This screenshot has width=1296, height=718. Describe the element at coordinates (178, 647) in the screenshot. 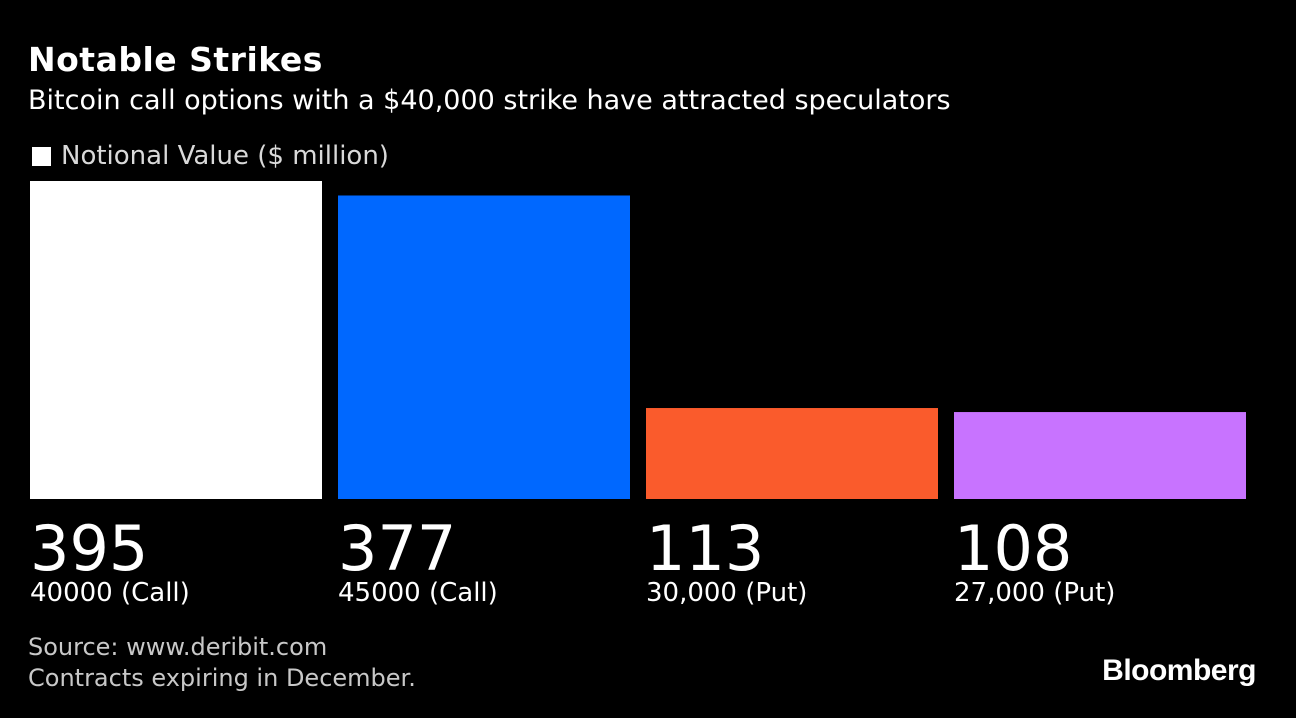

I see `source-text: Source: www.deribit.com` at that location.